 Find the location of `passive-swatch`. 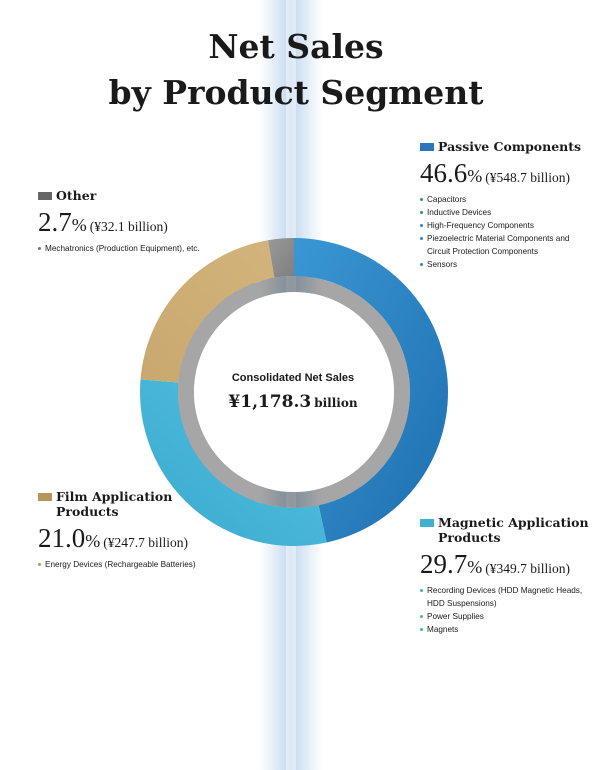

passive-swatch is located at coordinates (427, 147).